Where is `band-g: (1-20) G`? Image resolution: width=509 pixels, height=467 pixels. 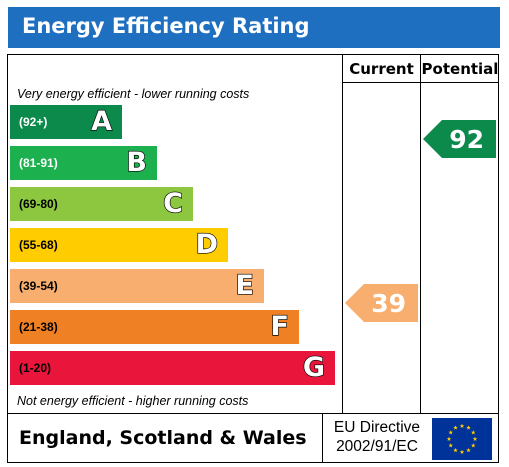
band-g: (1-20) G is located at coordinates (172, 368).